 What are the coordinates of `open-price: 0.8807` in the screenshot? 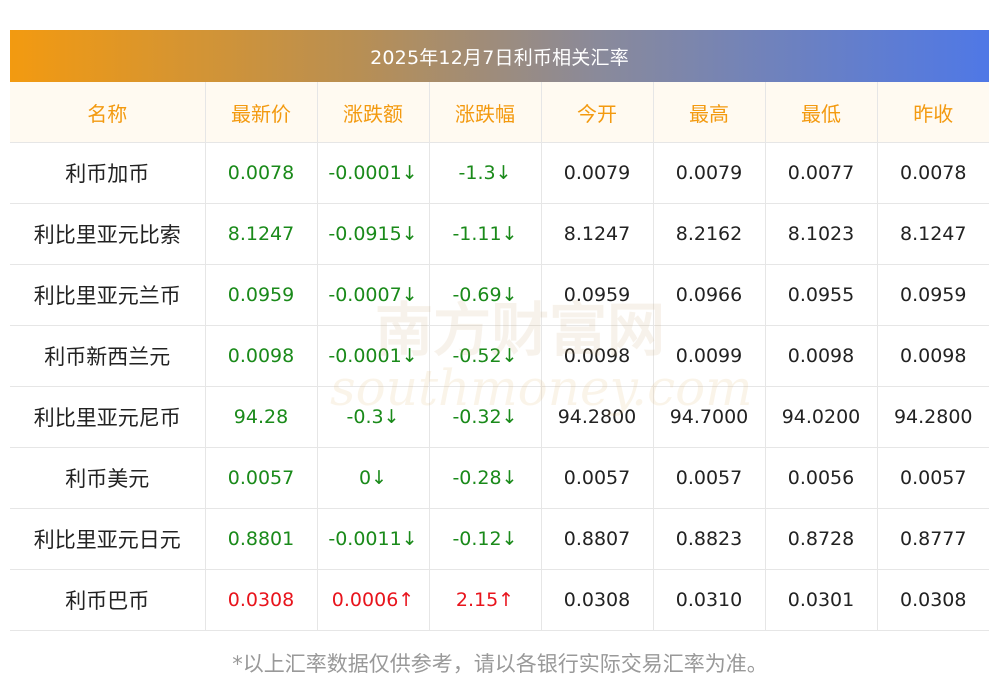 It's located at (597, 539).